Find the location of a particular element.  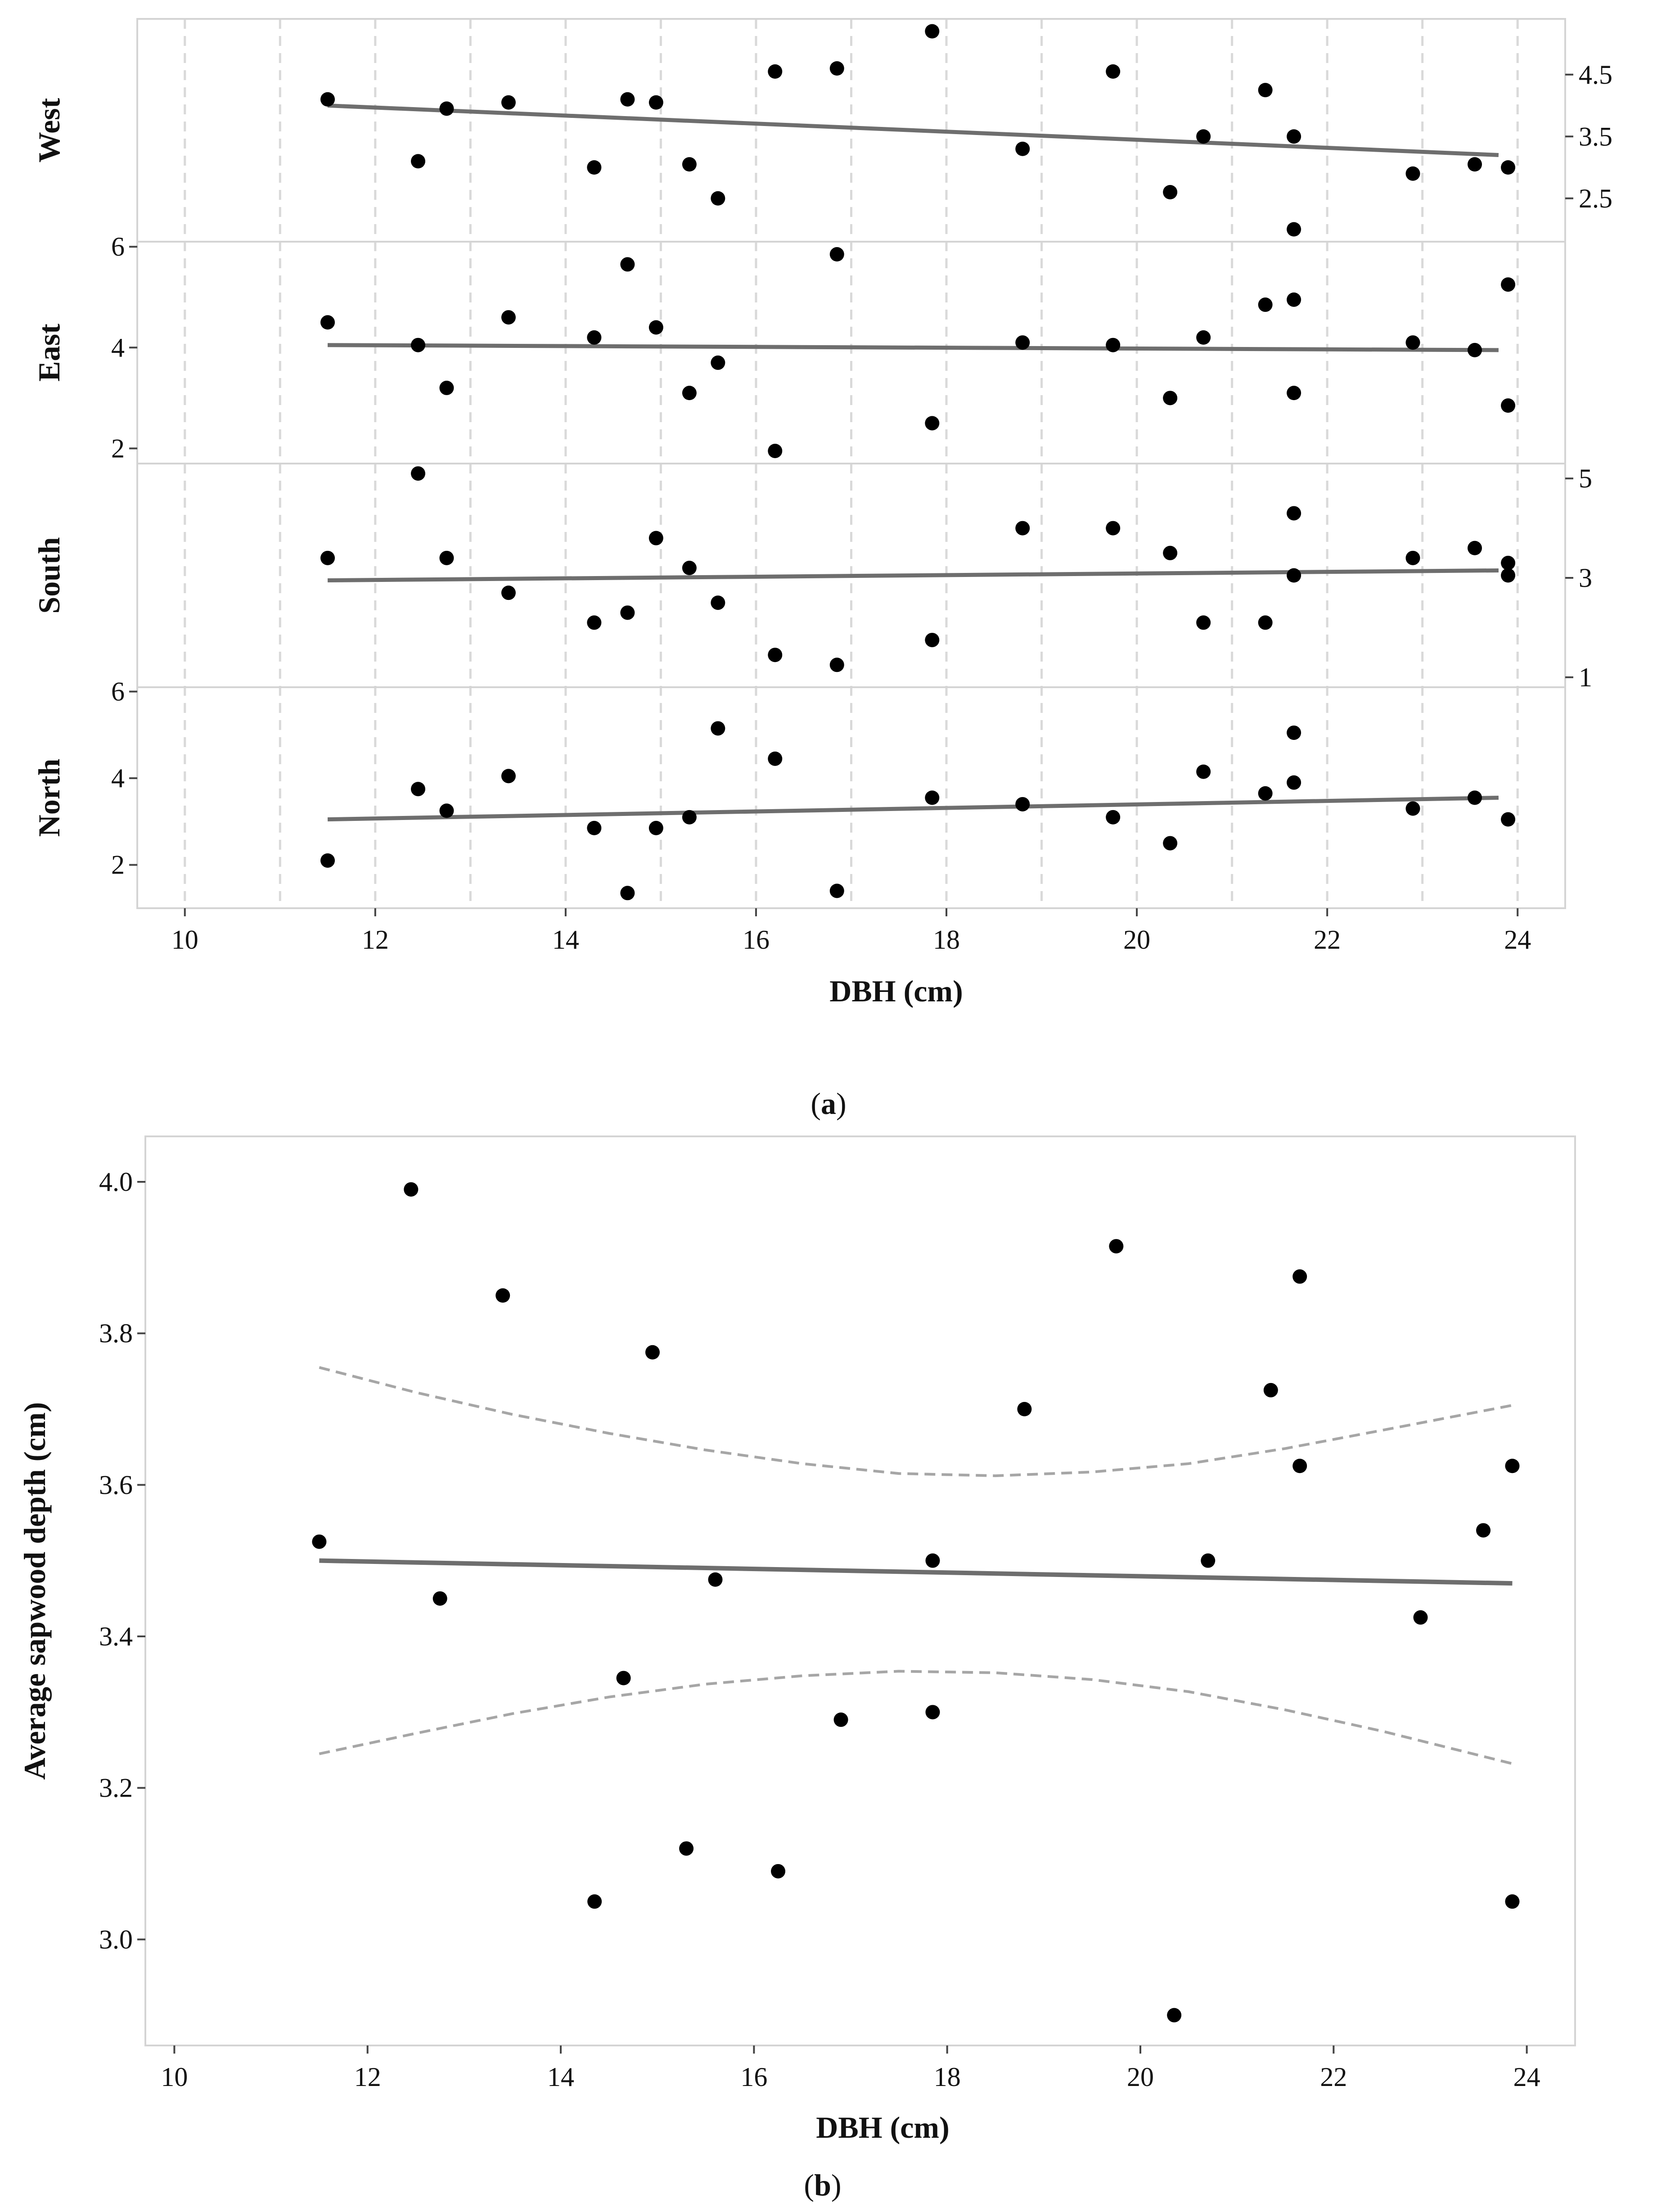

panel-label-south: South is located at coordinates (49, 575).